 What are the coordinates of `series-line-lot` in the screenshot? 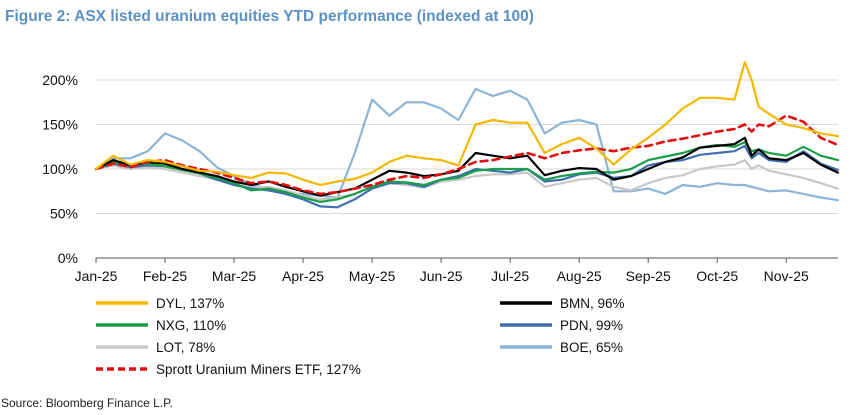 It's located at (467, 180).